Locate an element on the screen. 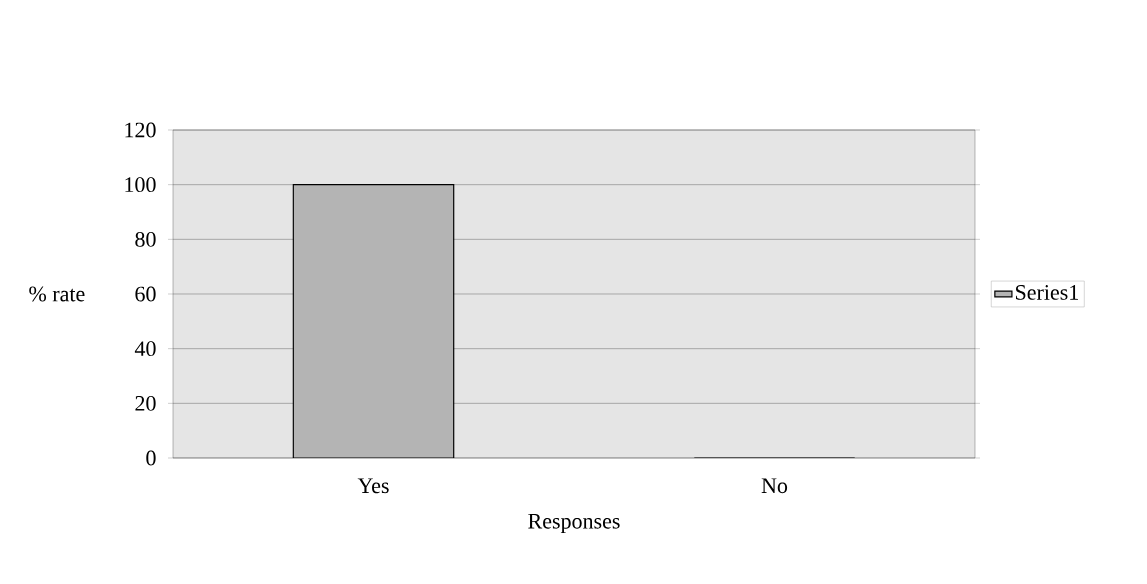 The width and height of the screenshot is (1147, 584). y-tick-label: 100 is located at coordinates (140, 185).